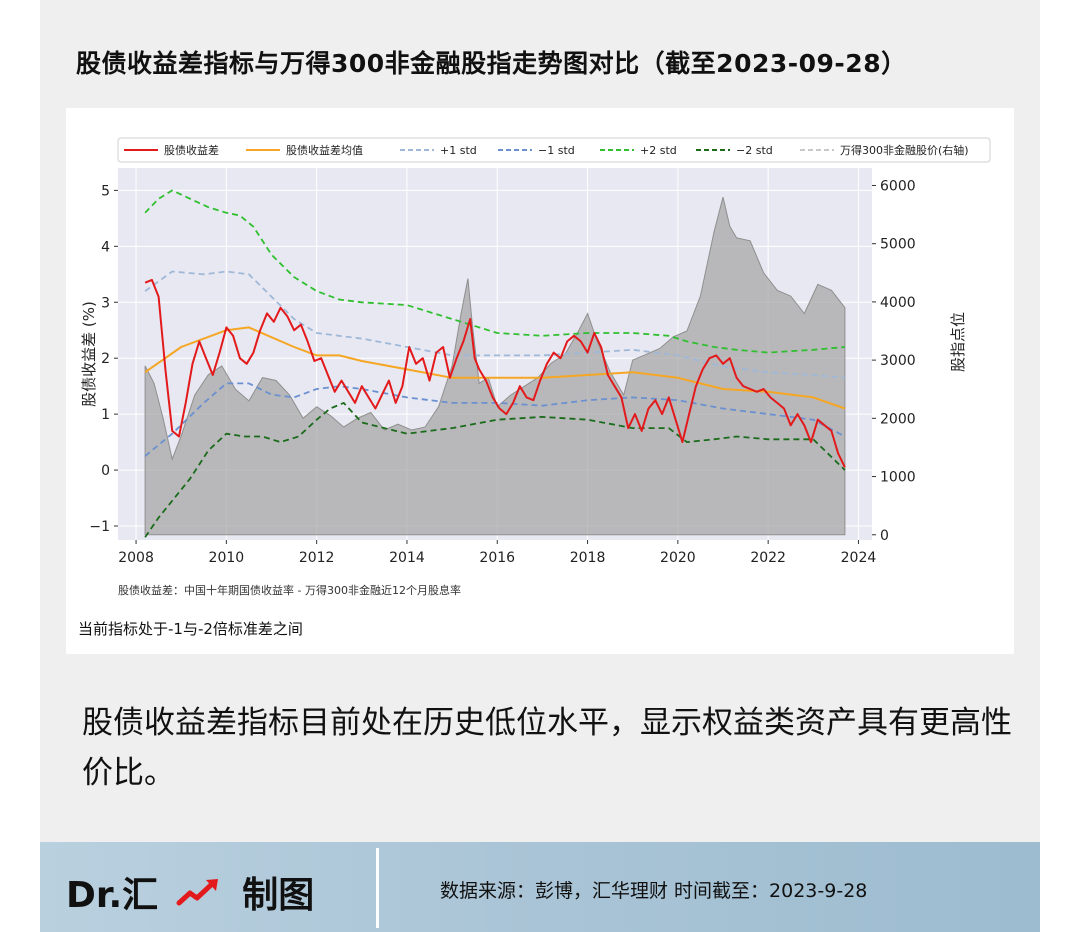  I want to click on mean-line, so click(495, 368).